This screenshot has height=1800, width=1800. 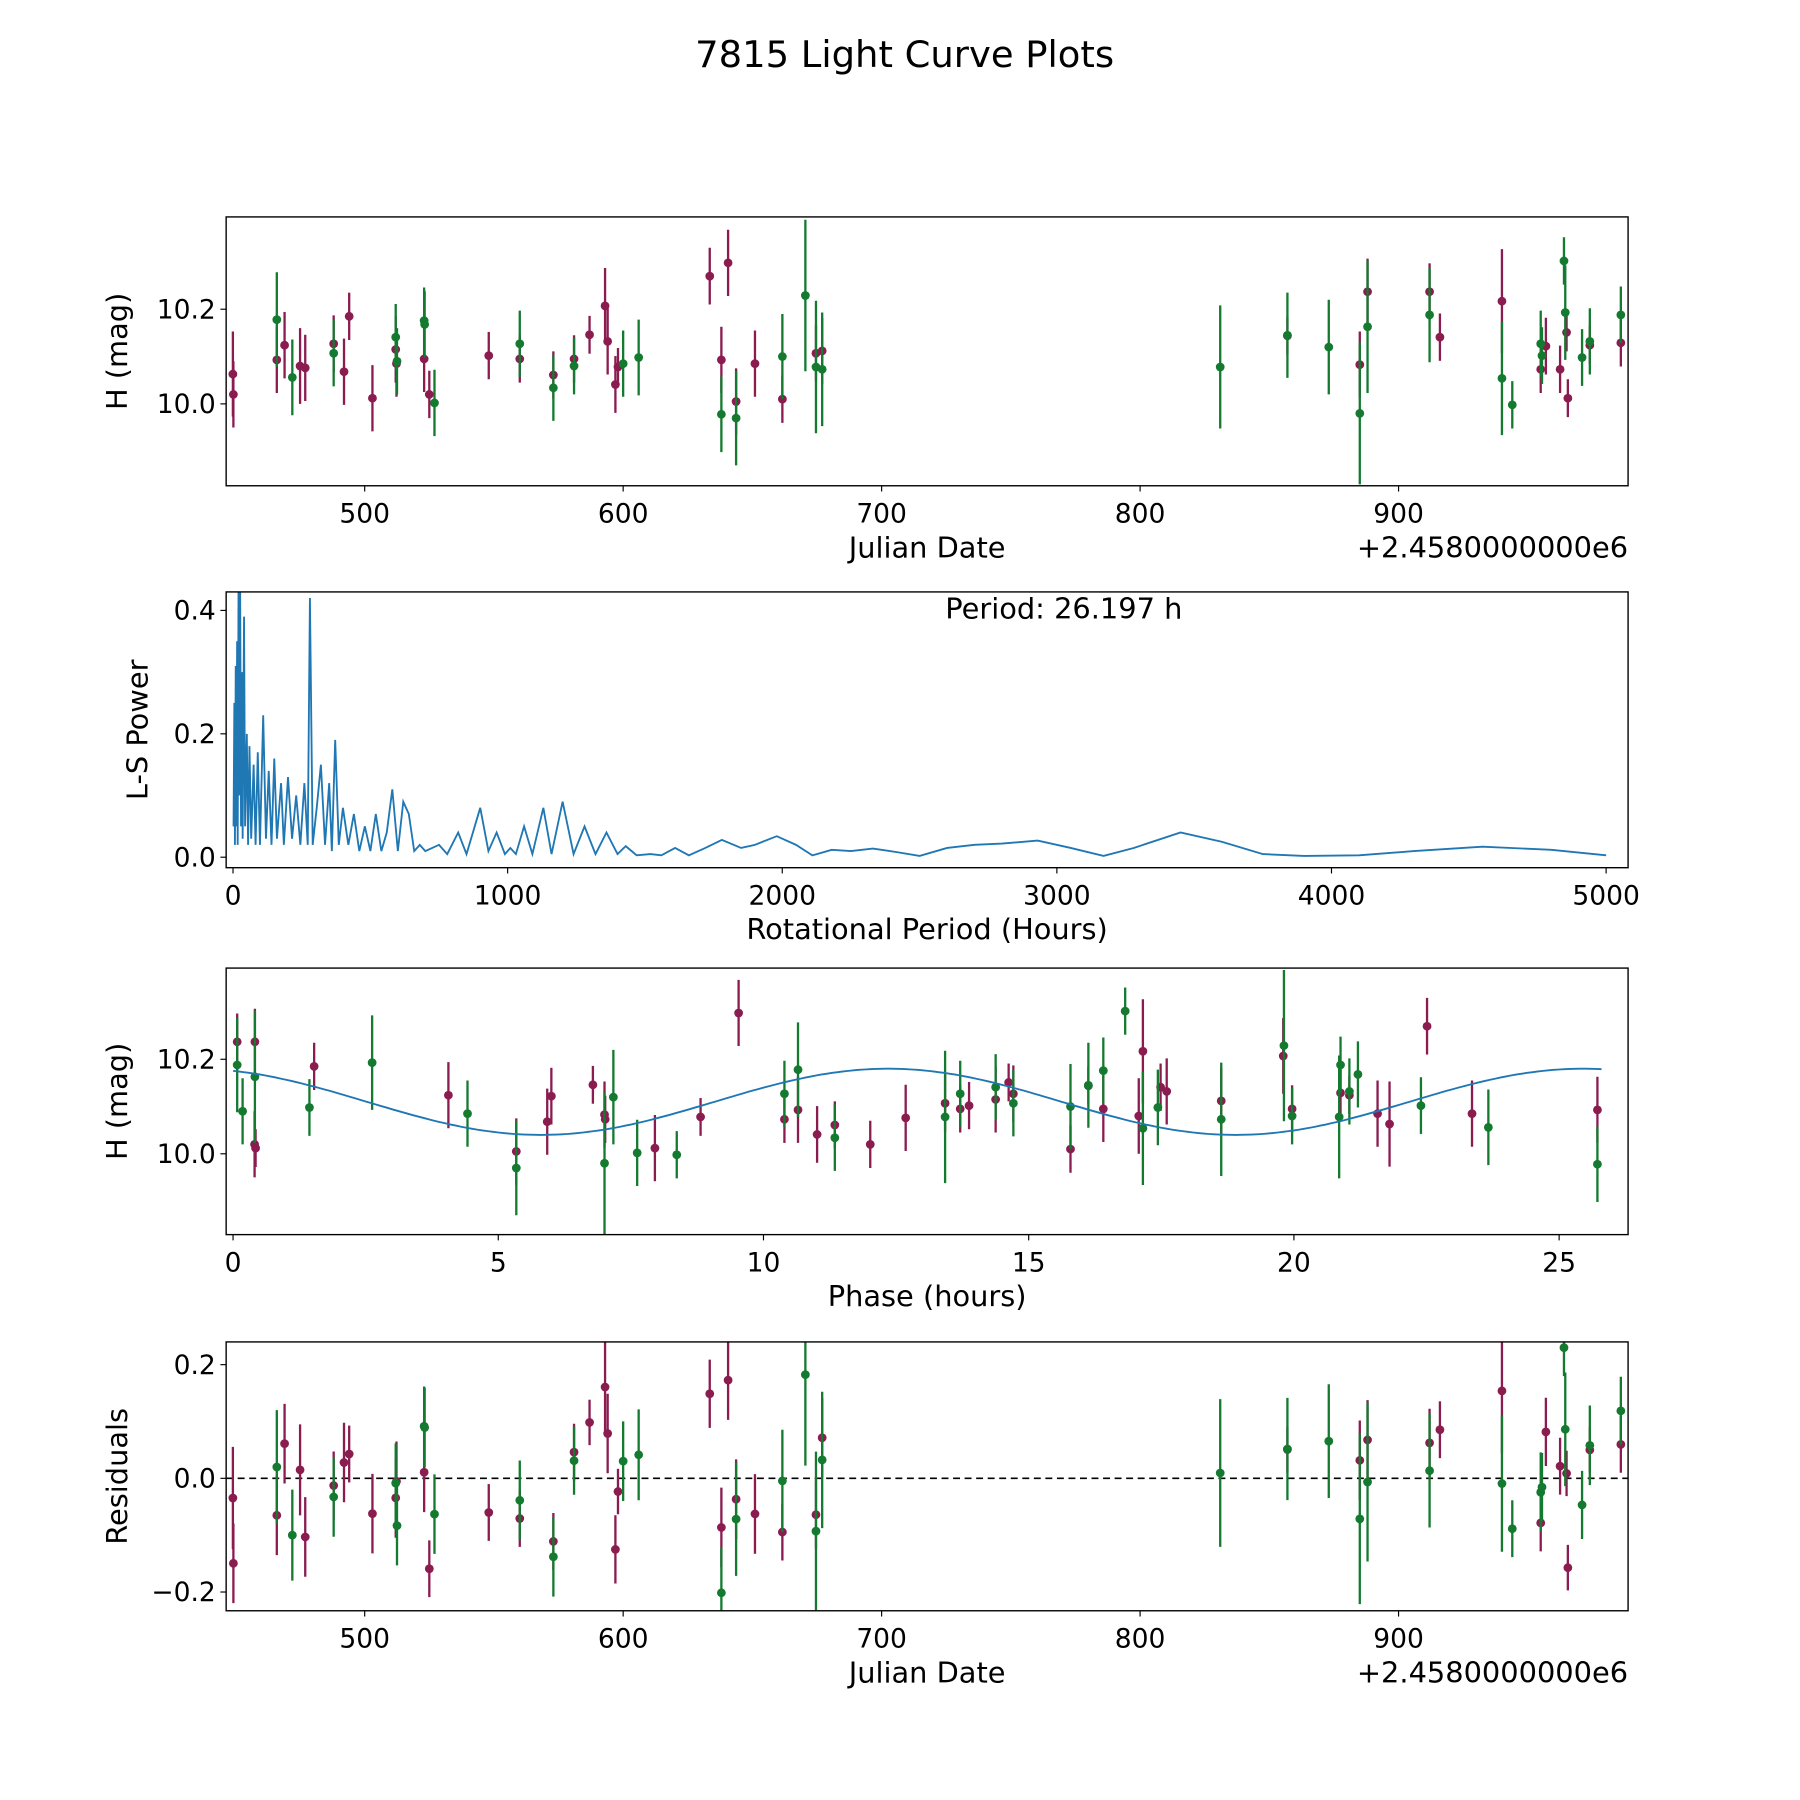 I want to click on x-tick-label: 900, so click(x=1398, y=514).